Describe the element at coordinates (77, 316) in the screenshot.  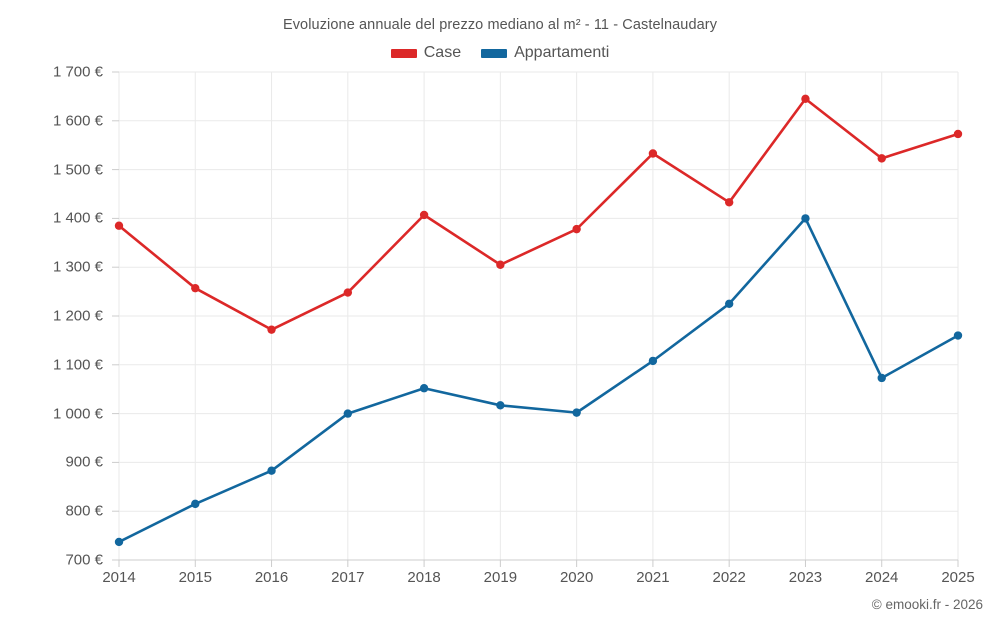
I see `y-axis-tick-label: 1 200 €` at that location.